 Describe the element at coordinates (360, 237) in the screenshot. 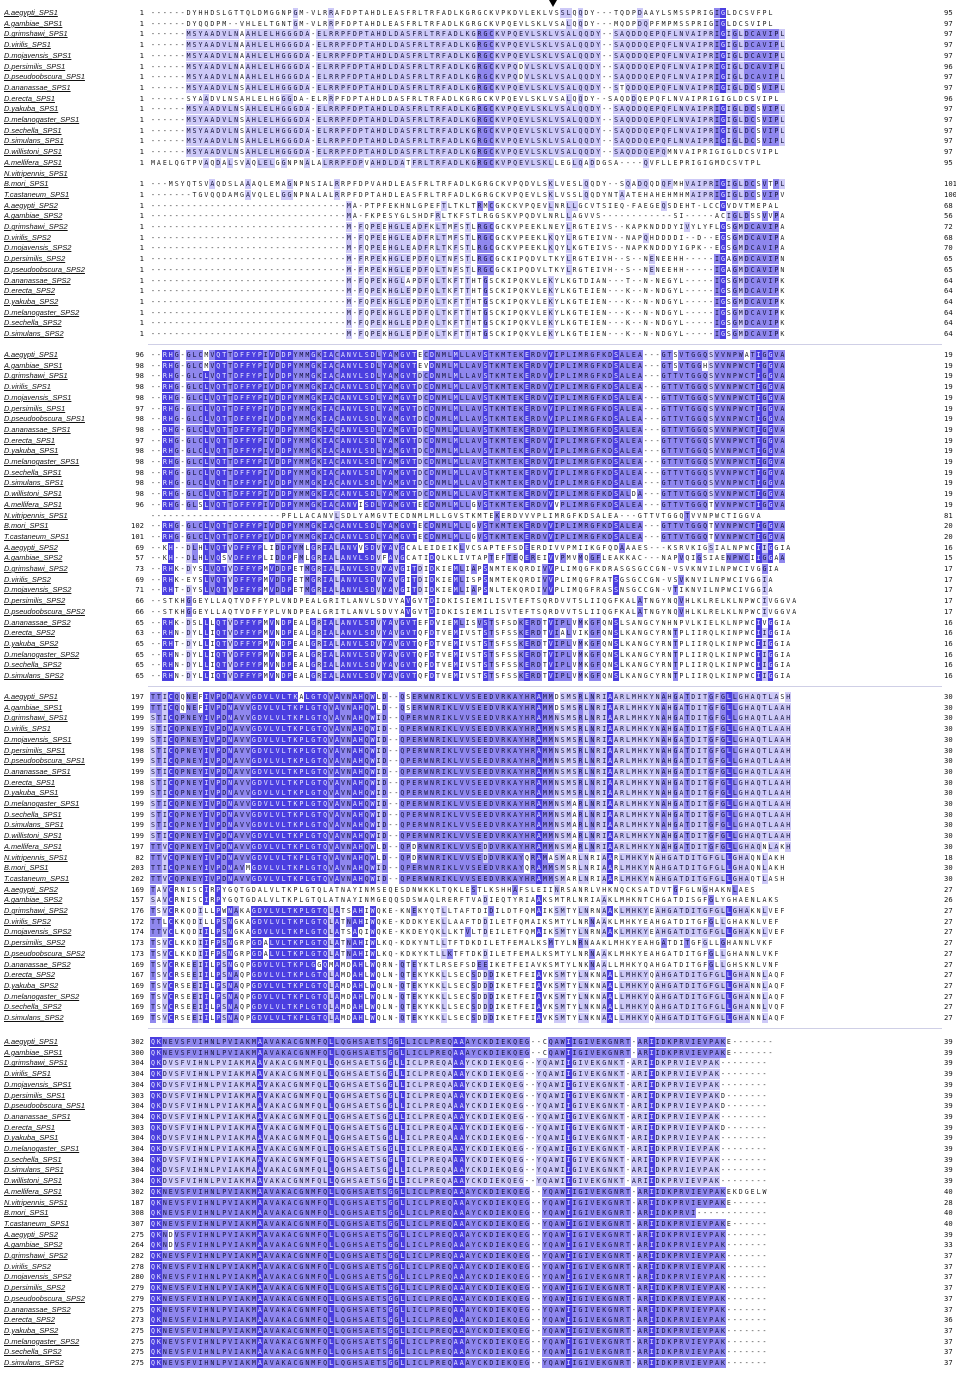

I see `residue: F` at that location.